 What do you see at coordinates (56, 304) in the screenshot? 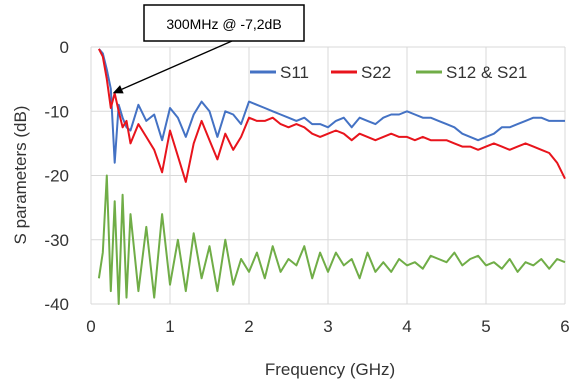
I see `y-tick-label: -40` at bounding box center [56, 304].